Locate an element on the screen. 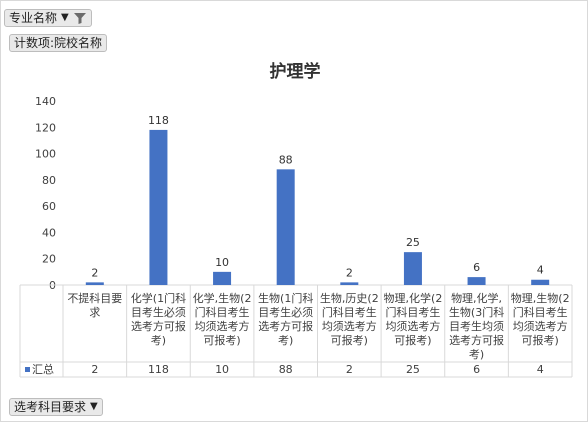 Image resolution: width=588 pixels, height=422 pixels. category-label: 物理,化学, is located at coordinates (476, 298).